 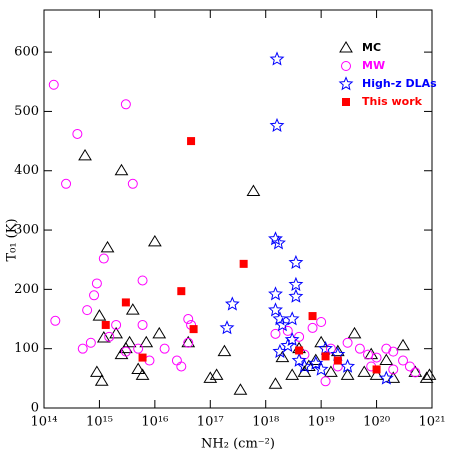 What do you see at coordinates (26, 52) in the screenshot?
I see `y-tick-label: 600` at bounding box center [26, 52].